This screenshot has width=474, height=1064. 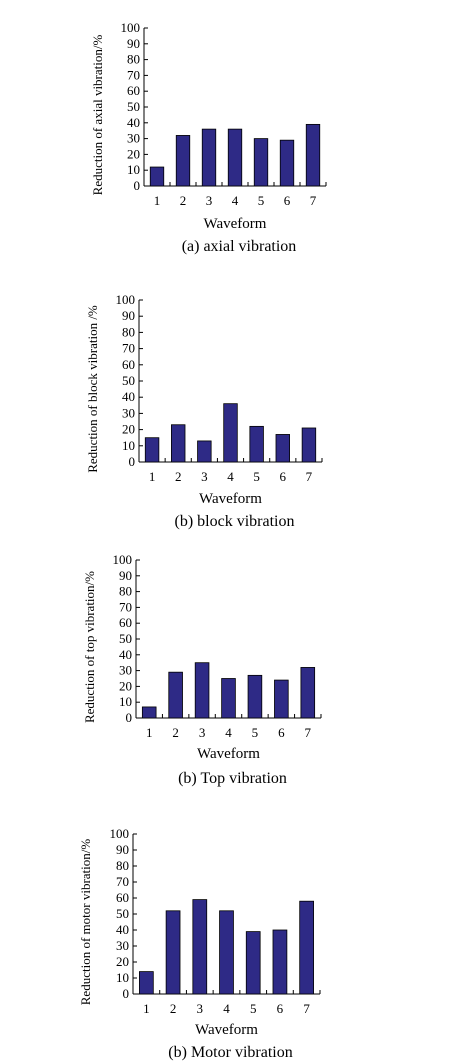 I want to click on y-axis-label: Reduction of axial vibration/%, so click(x=97, y=115).